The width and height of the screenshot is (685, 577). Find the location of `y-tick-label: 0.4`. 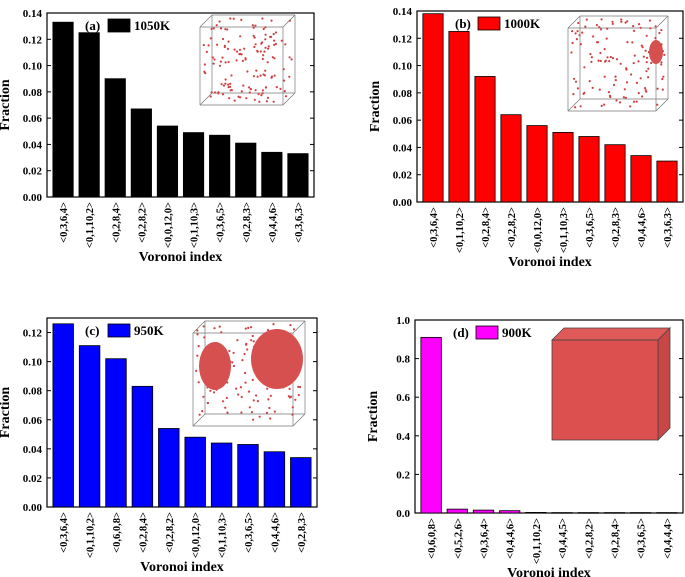

y-tick-label: 0.4 is located at coordinates (403, 437).